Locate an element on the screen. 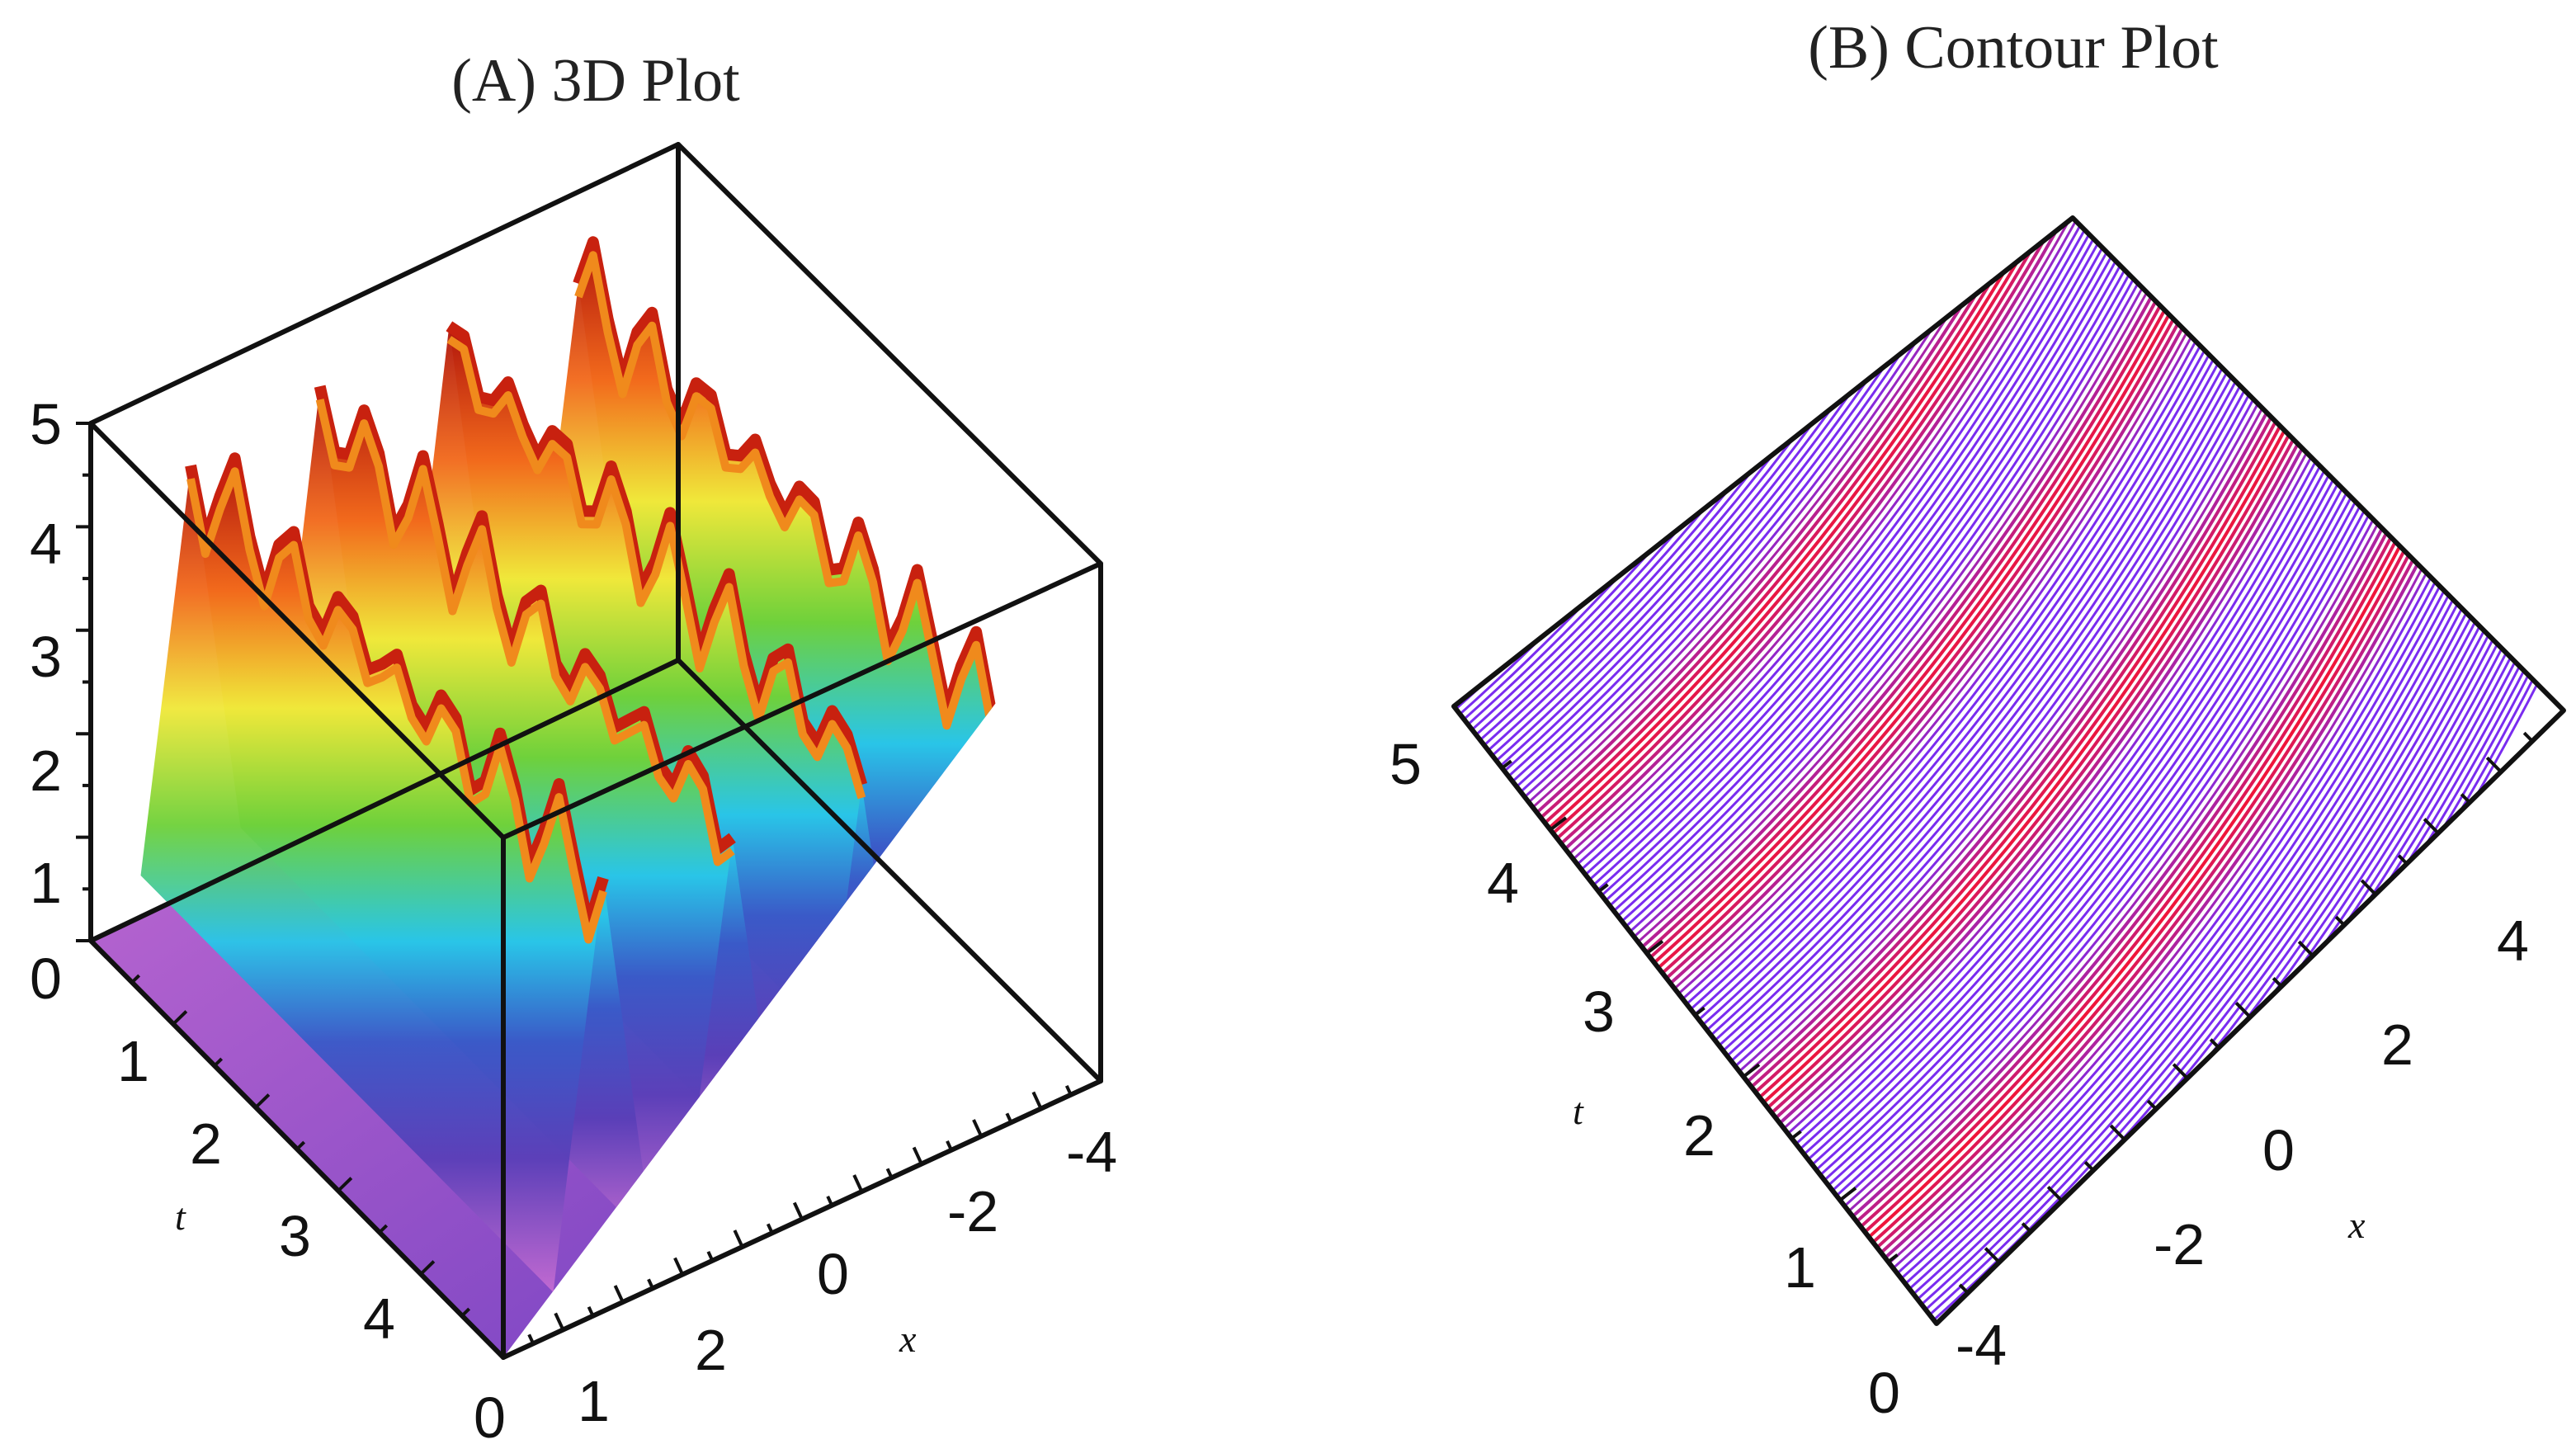 Image resolution: width=2576 pixels, height=1449 pixels. panel-a-title: (A) 3D Plot is located at coordinates (595, 81).